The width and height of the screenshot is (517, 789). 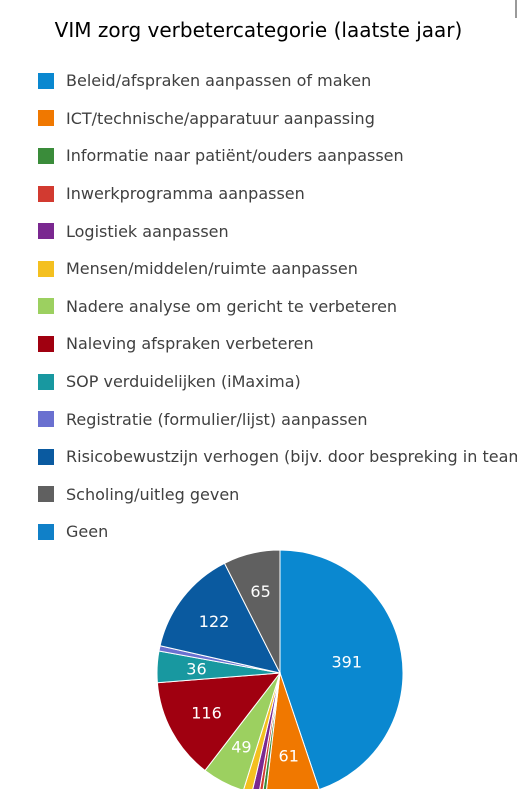 I want to click on legend-label: Scholing/uitleg geven, so click(x=153, y=494).